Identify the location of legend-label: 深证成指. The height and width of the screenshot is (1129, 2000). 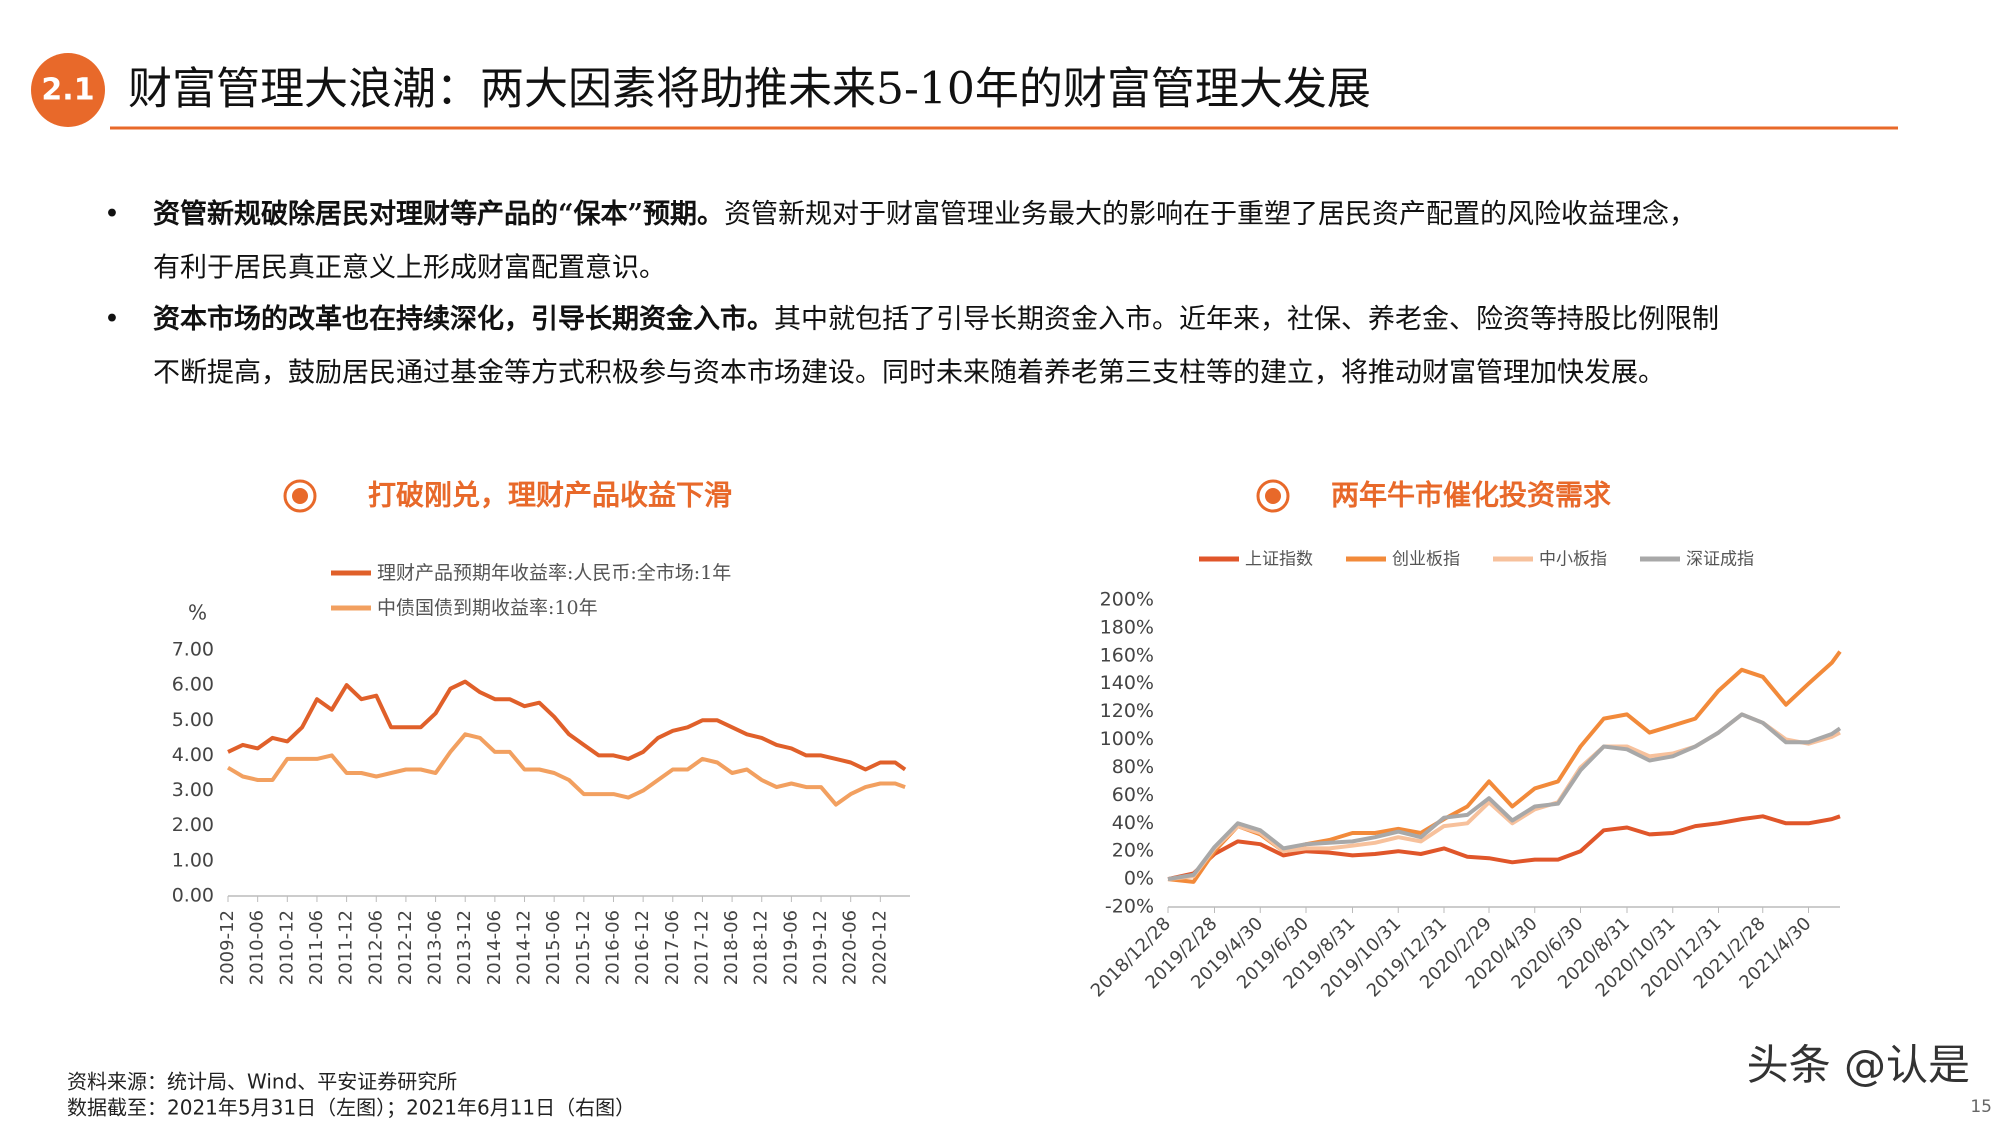
(1720, 560).